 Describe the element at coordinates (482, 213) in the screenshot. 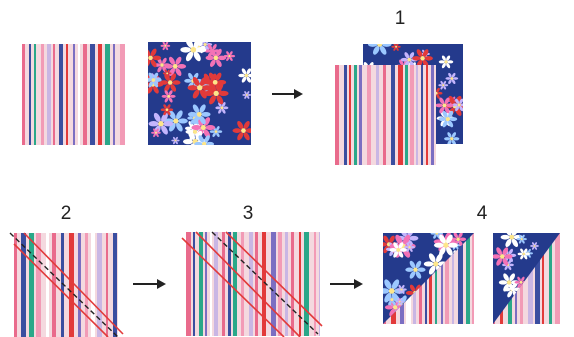

I see `step-number-4: 4` at that location.